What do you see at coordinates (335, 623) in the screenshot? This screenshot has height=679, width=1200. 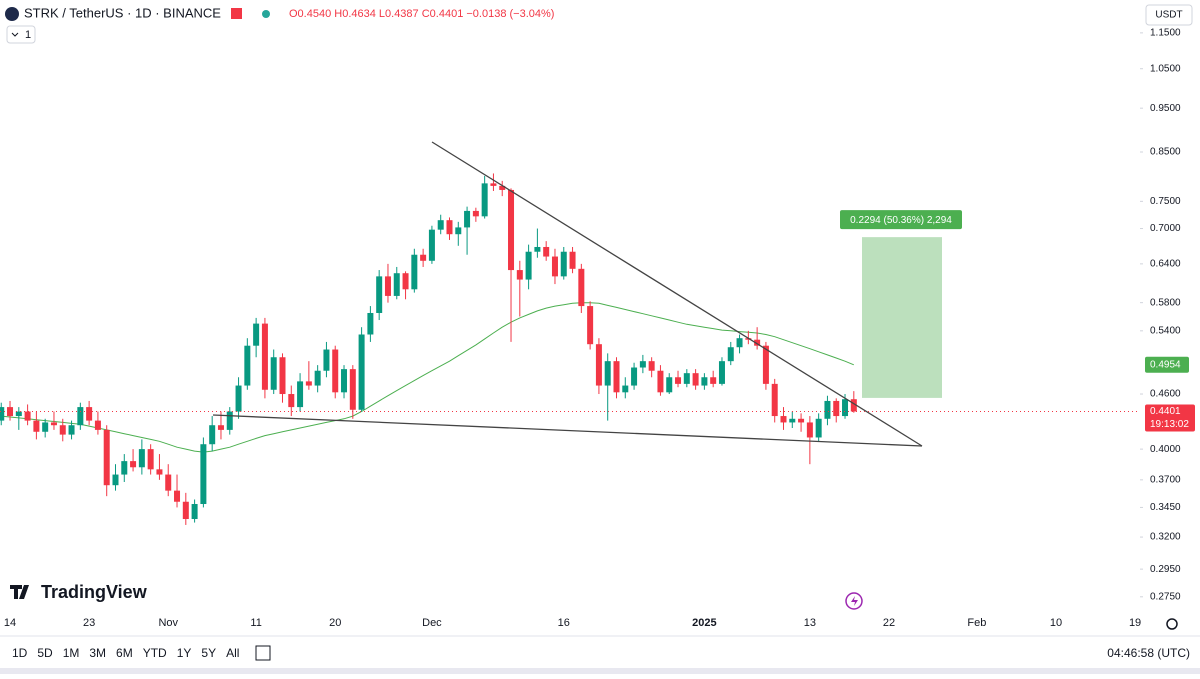 I see `x-tick-label: 20` at bounding box center [335, 623].